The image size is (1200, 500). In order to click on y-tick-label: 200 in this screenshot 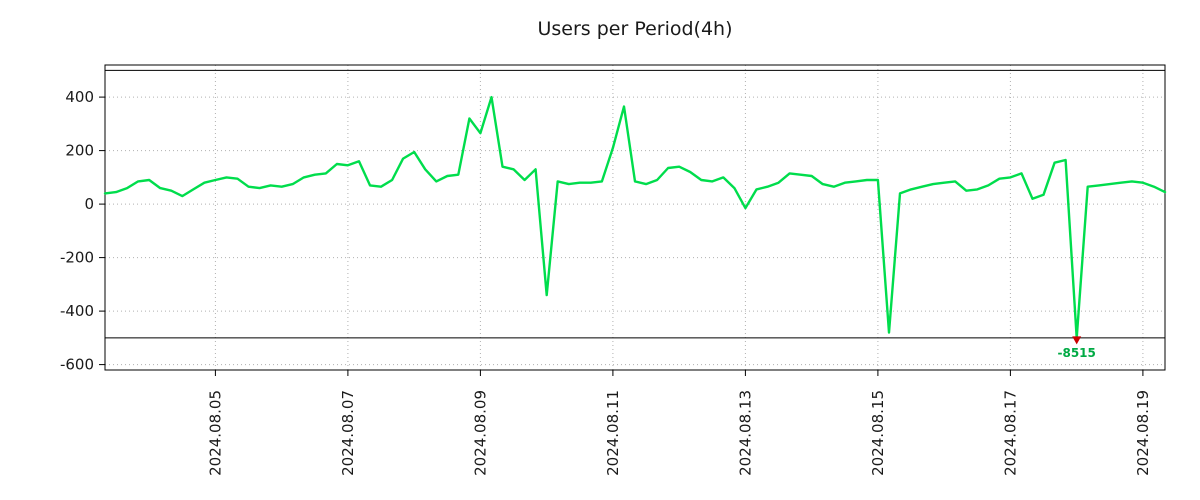, I will do `click(79, 151)`.